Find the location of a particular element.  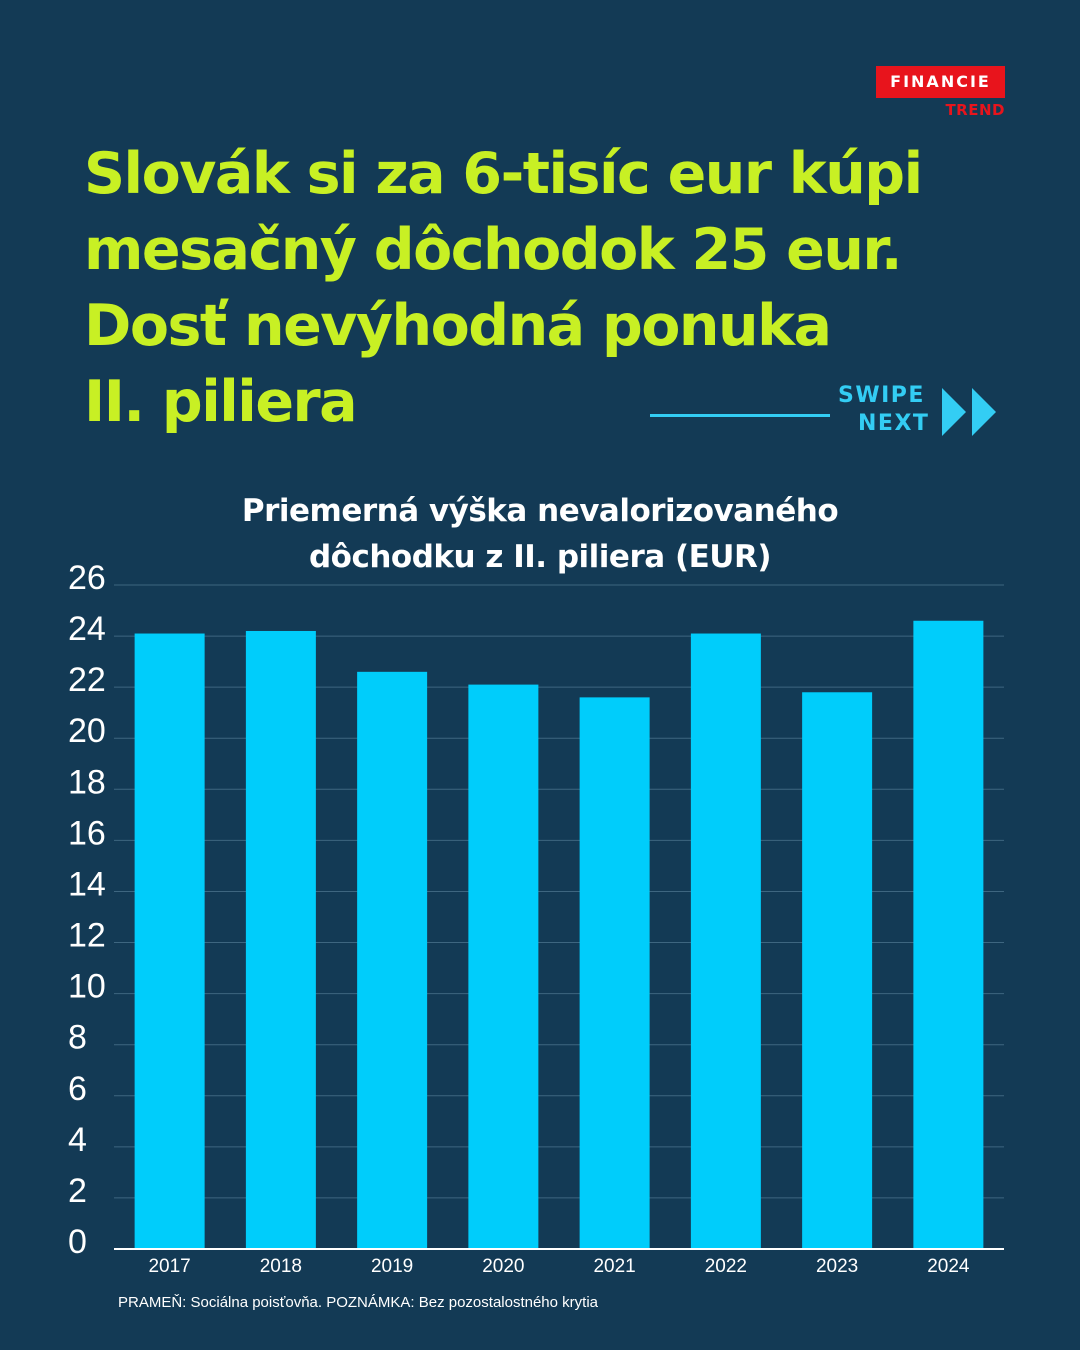

y-tick-label: 18 is located at coordinates (87, 782).